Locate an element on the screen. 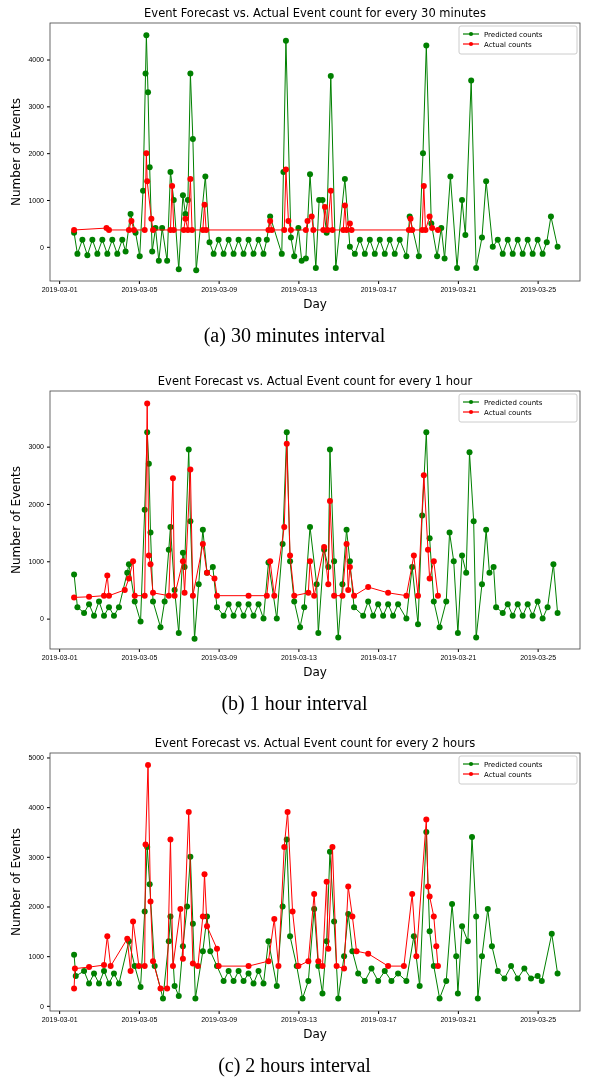  text: (c) 2 hours interval is located at coordinates (295, 1065).